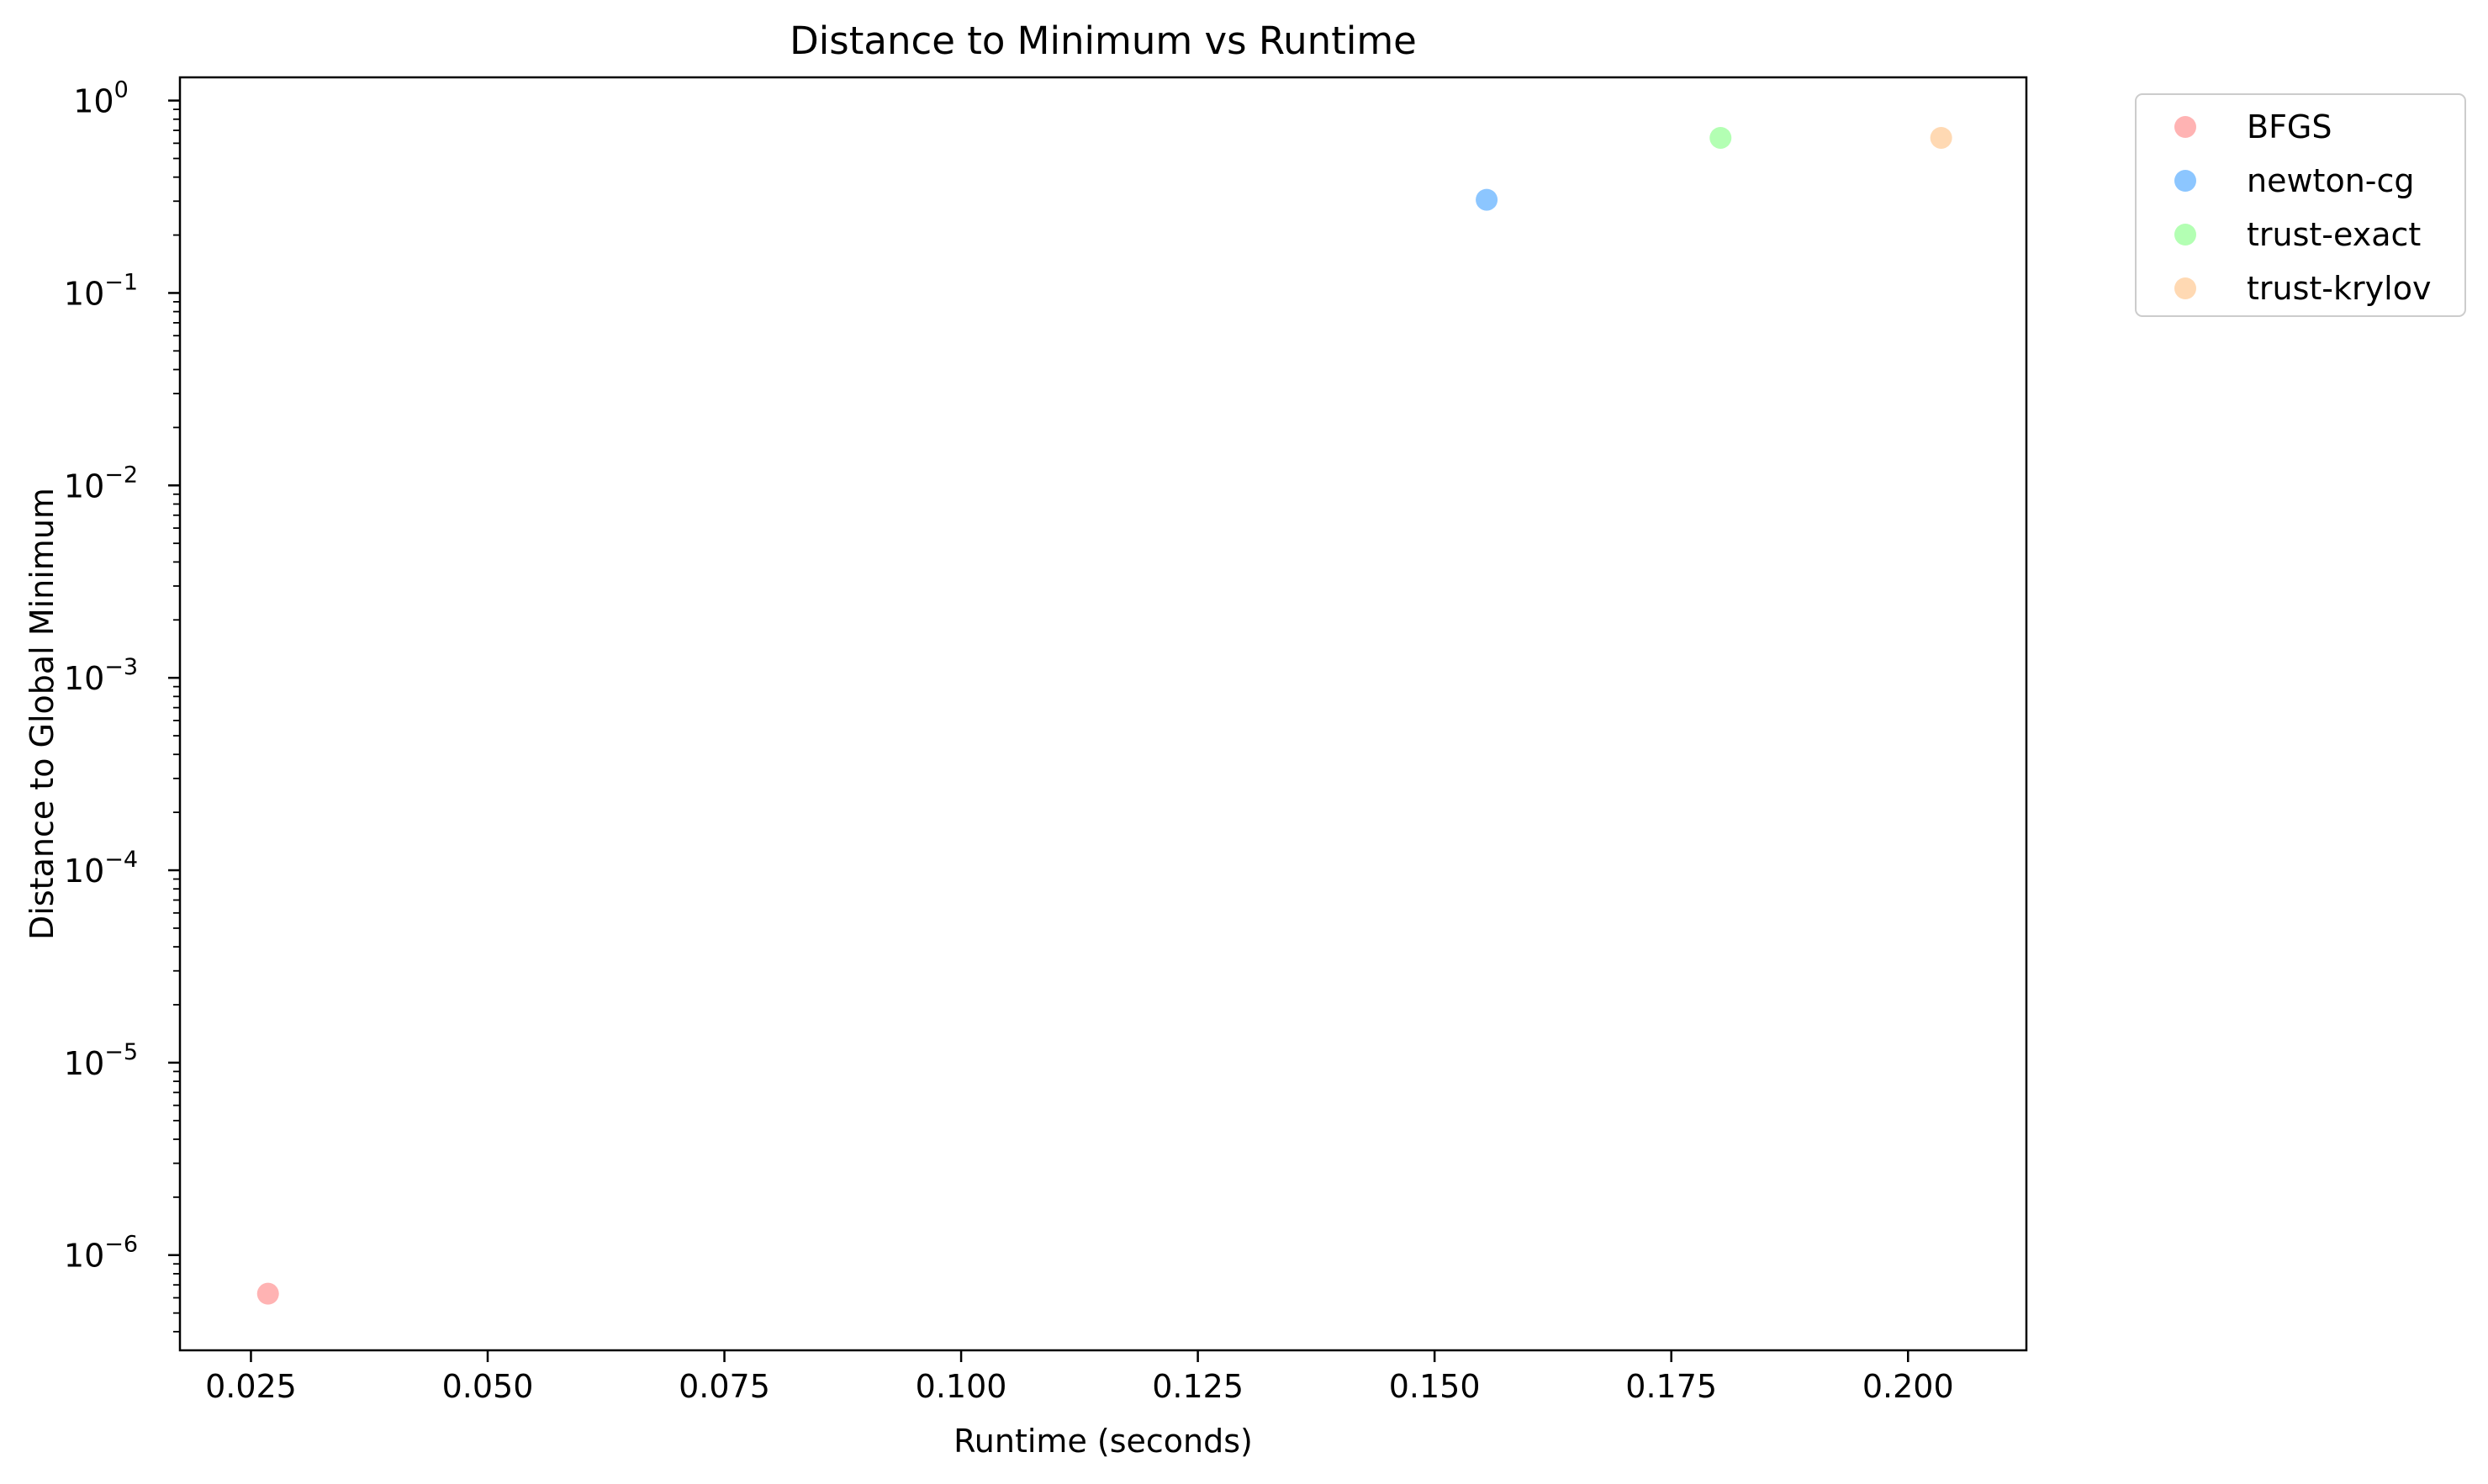  Describe the element at coordinates (101, 1253) in the screenshot. I see `y-tick-label: 10⁻⁶` at that location.